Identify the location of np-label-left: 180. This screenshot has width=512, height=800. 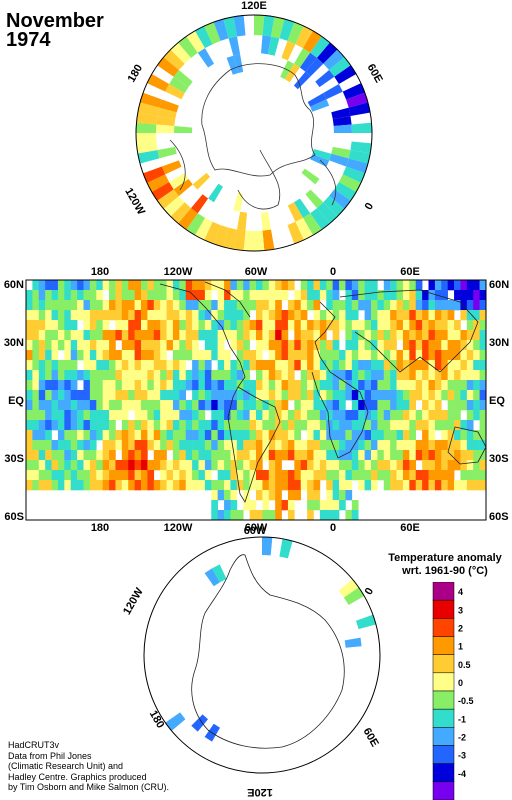
(136, 74).